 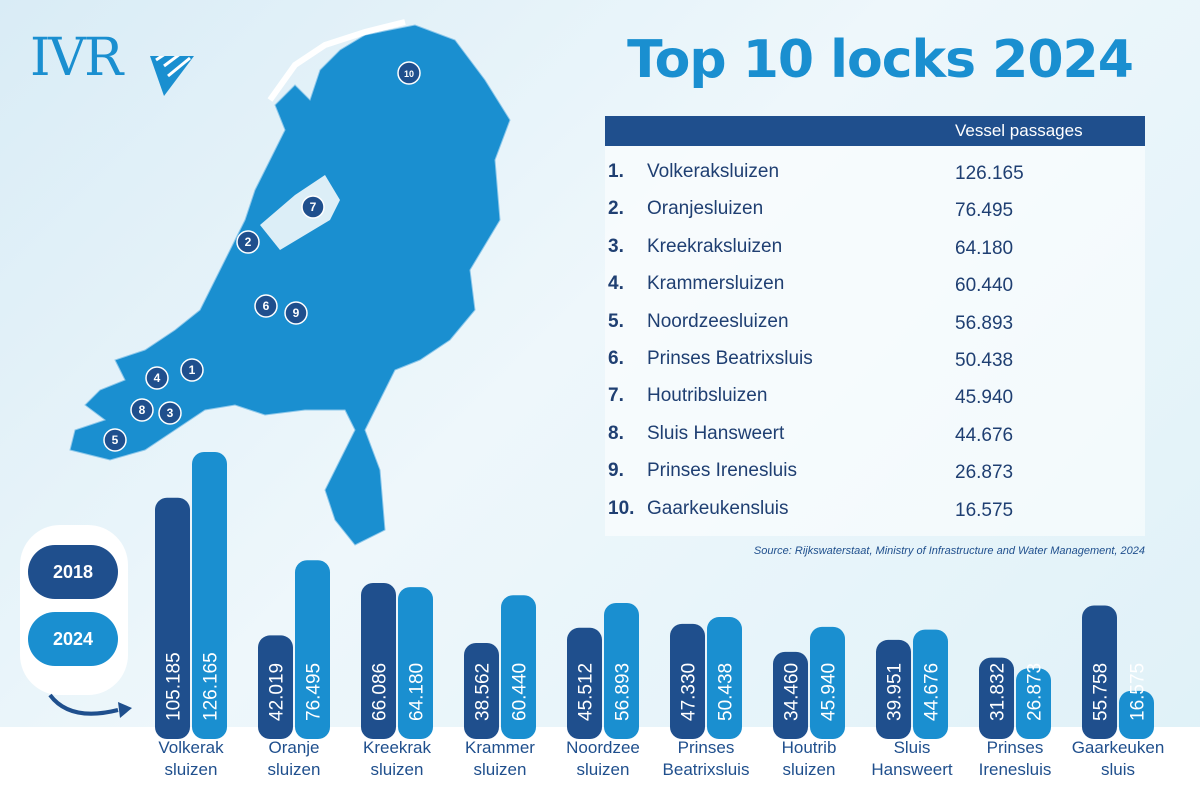 What do you see at coordinates (912, 769) in the screenshot?
I see `category-label: Hansweert` at bounding box center [912, 769].